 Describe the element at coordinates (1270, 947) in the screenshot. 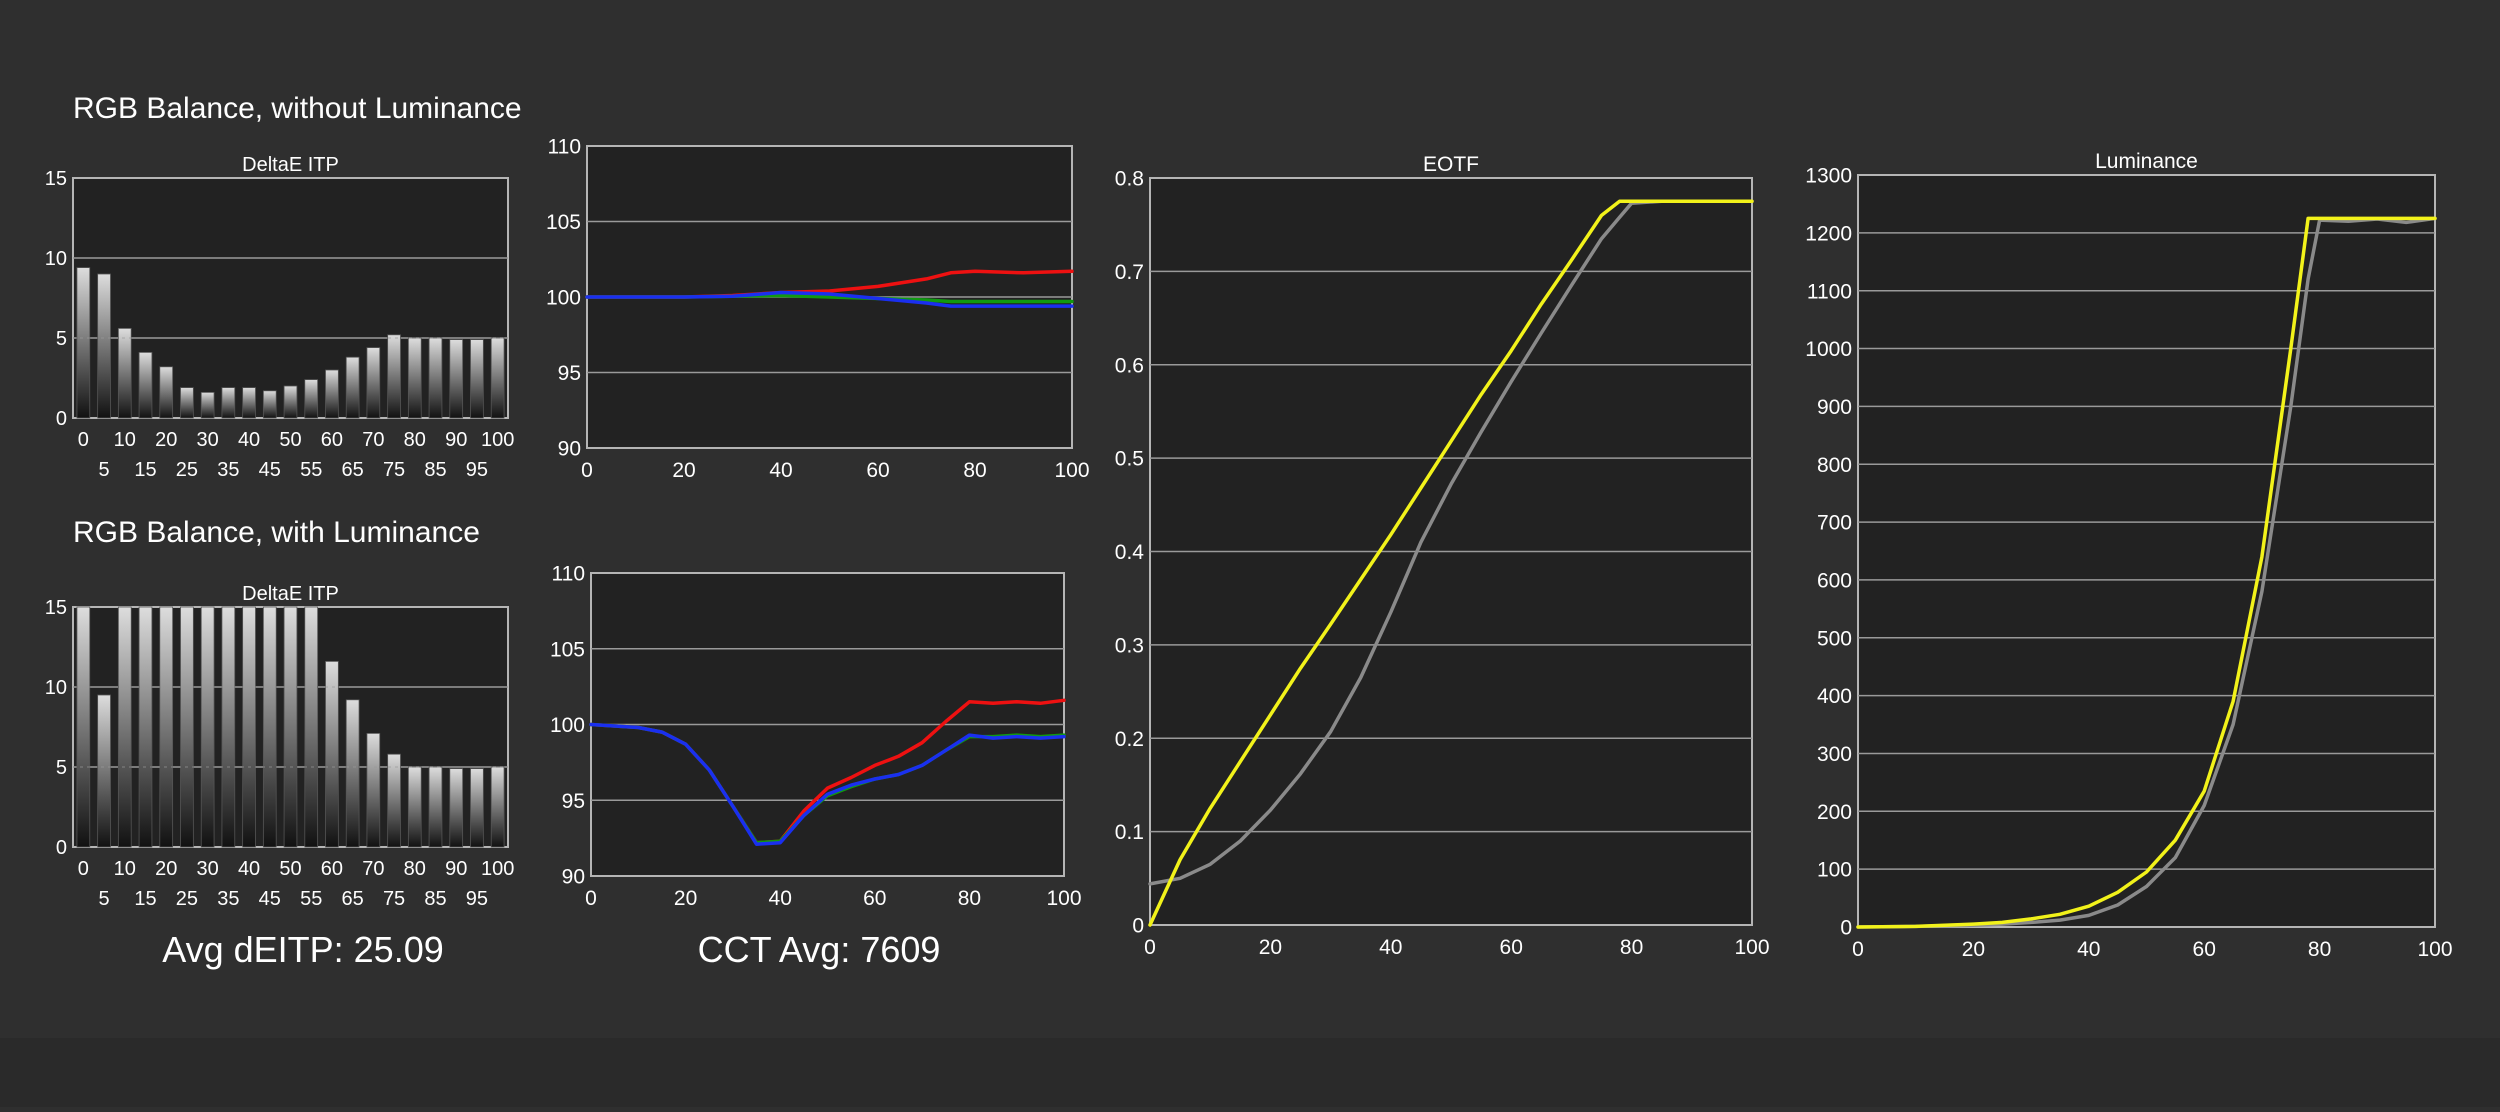

I see `eotf-x-tick-label: 20` at that location.